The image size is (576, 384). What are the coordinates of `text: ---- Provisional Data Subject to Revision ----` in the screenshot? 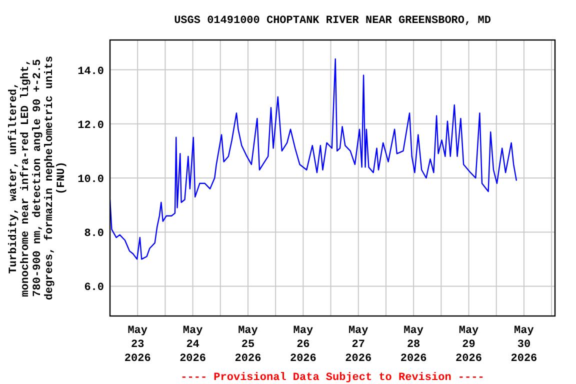 It's located at (332, 378).